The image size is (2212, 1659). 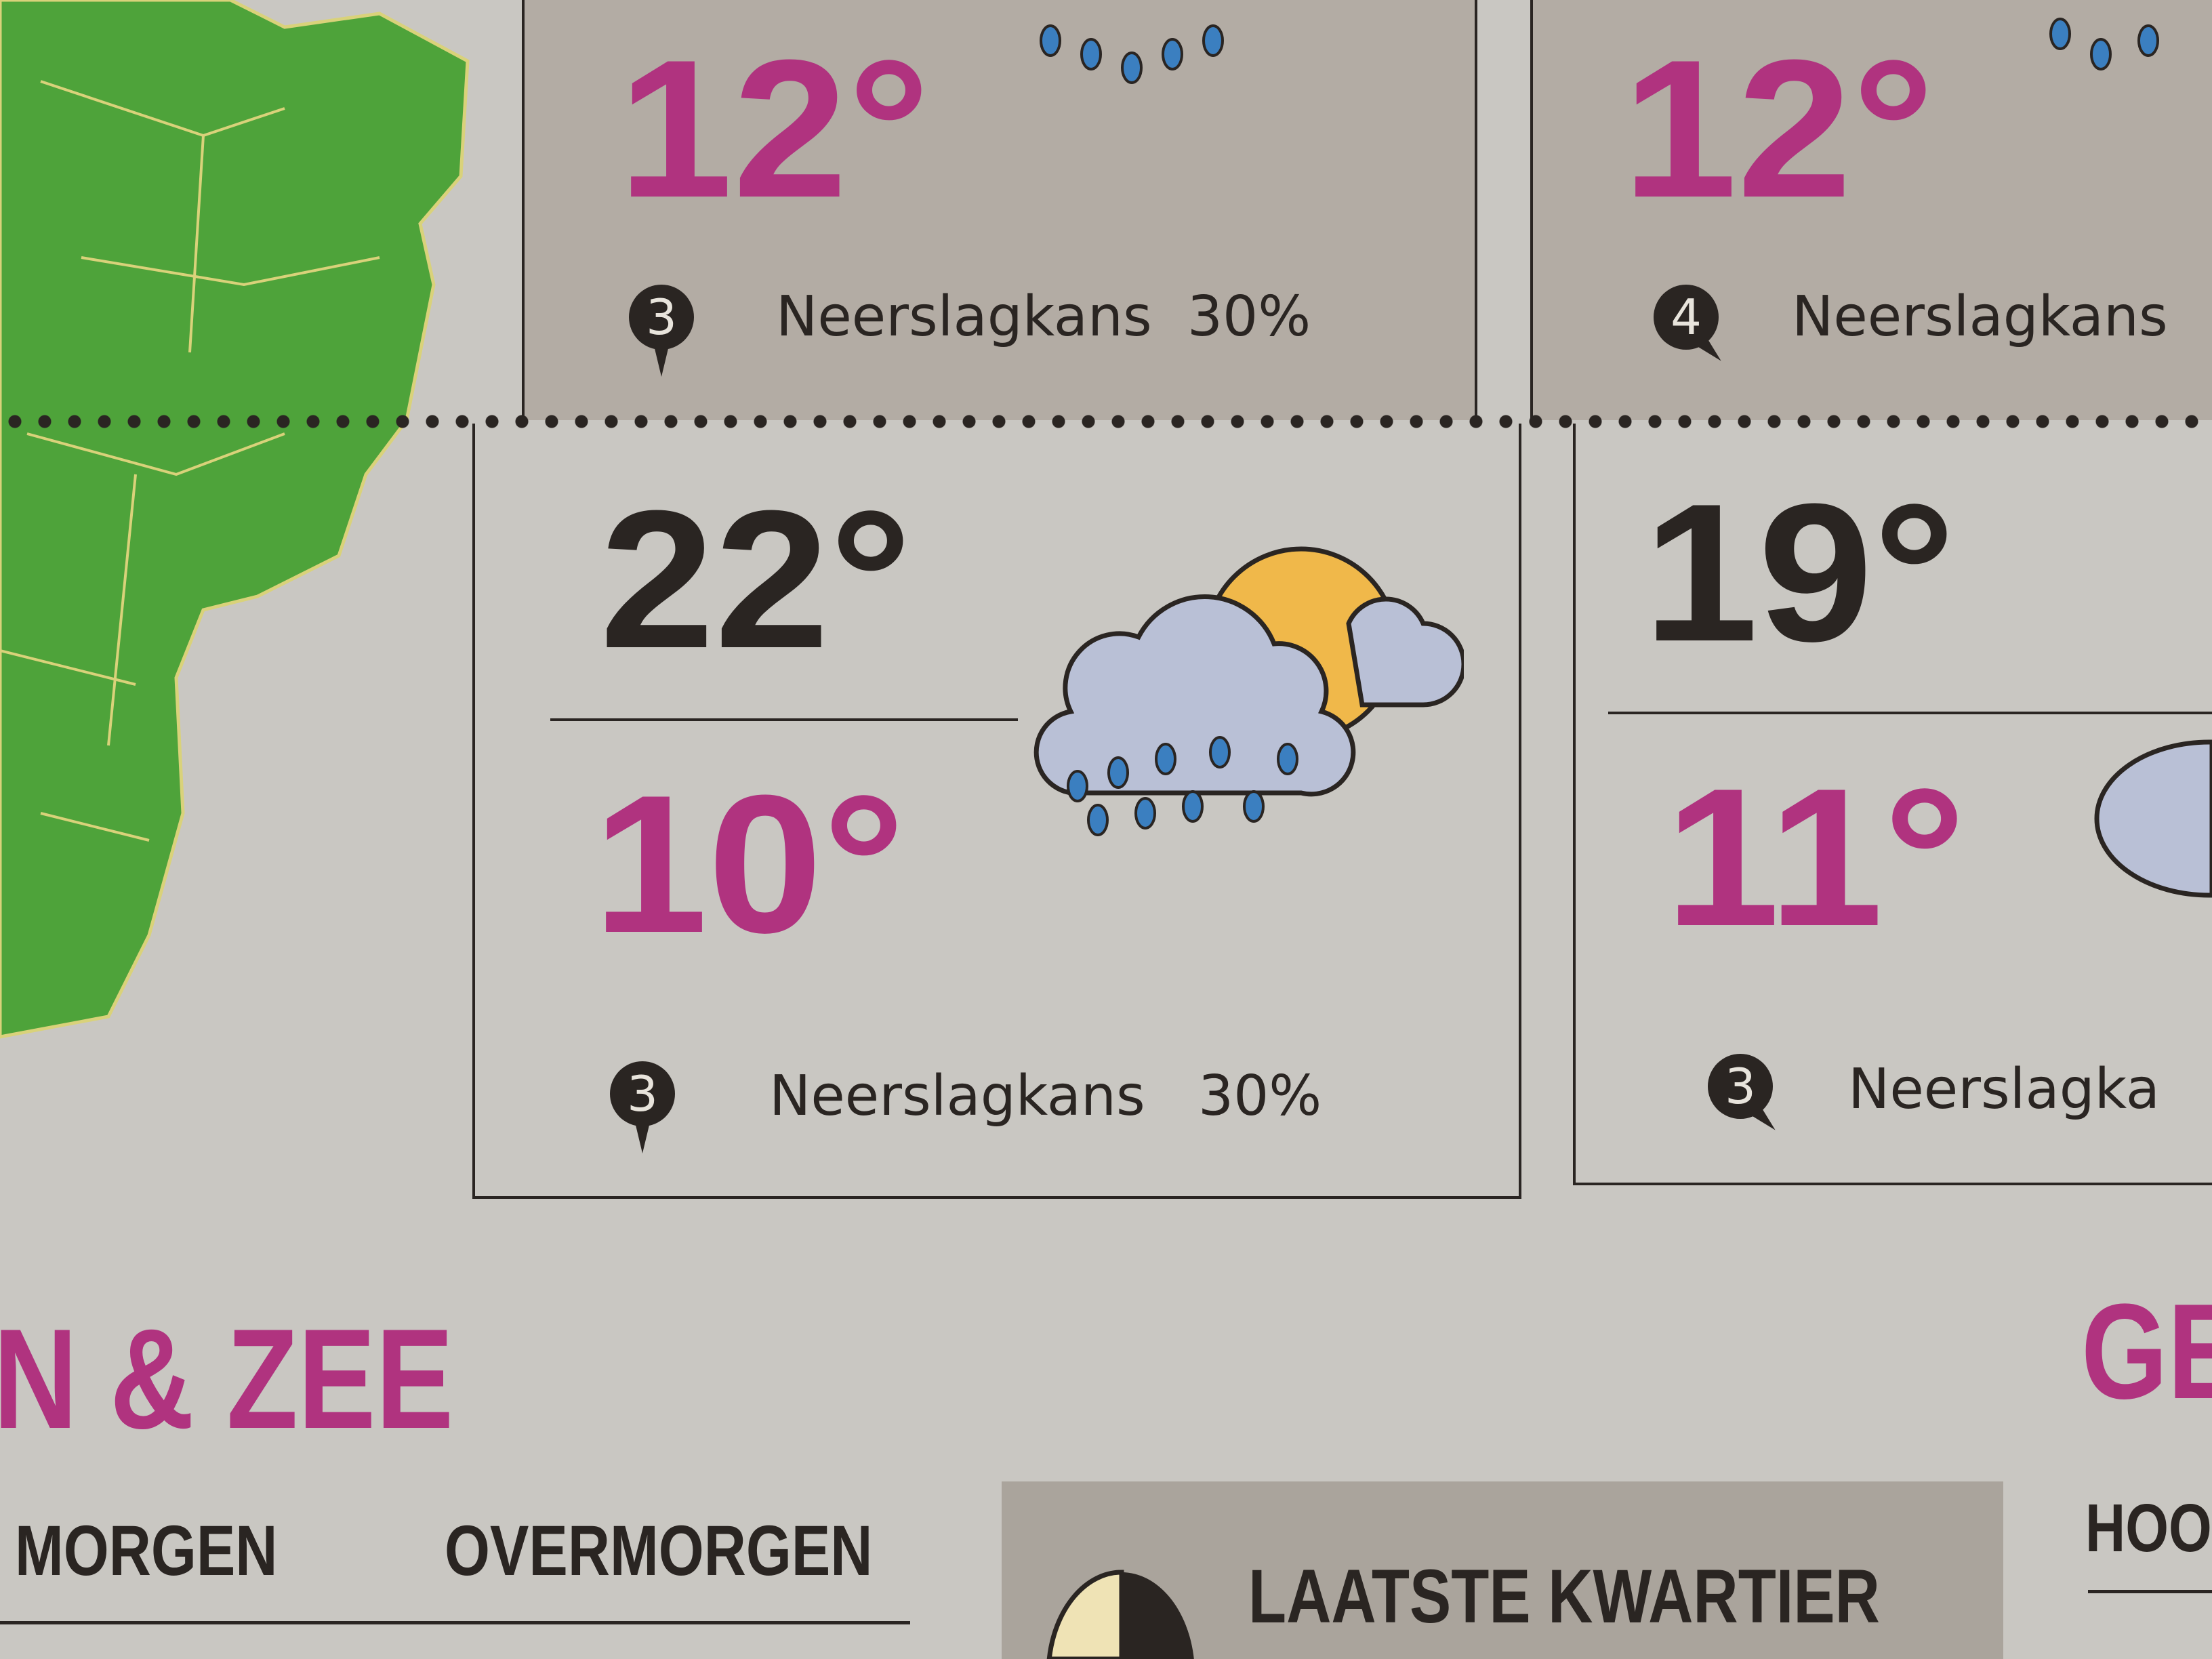 I want to click on tab-overmorgen: OVERMORGEN, so click(x=659, y=1551).